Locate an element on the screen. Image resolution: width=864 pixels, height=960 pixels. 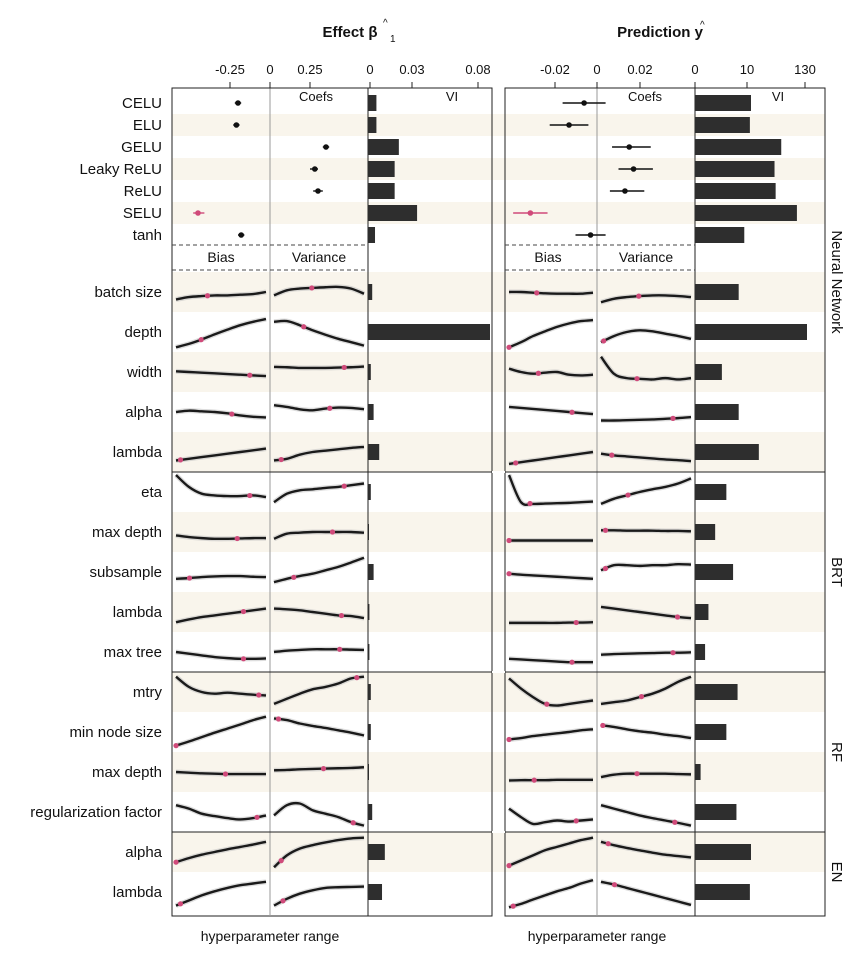
coefs-label: Coefs is located at coordinates (645, 96).